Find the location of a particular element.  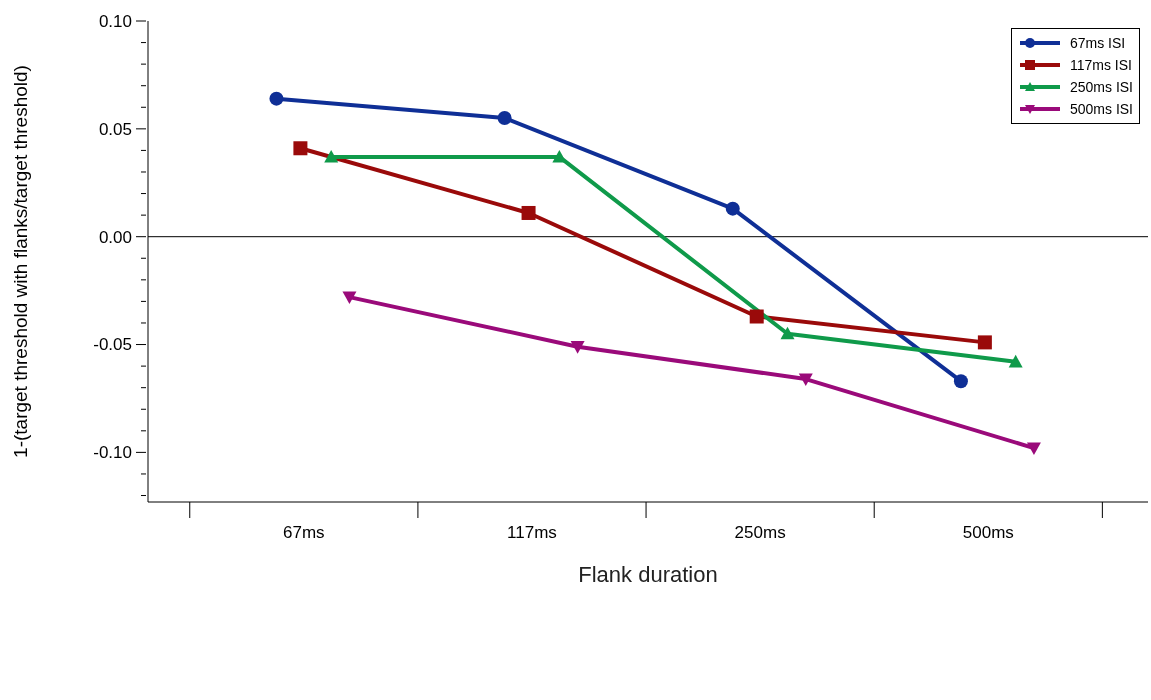

legend-label: 250ms ISI is located at coordinates (1101, 87).